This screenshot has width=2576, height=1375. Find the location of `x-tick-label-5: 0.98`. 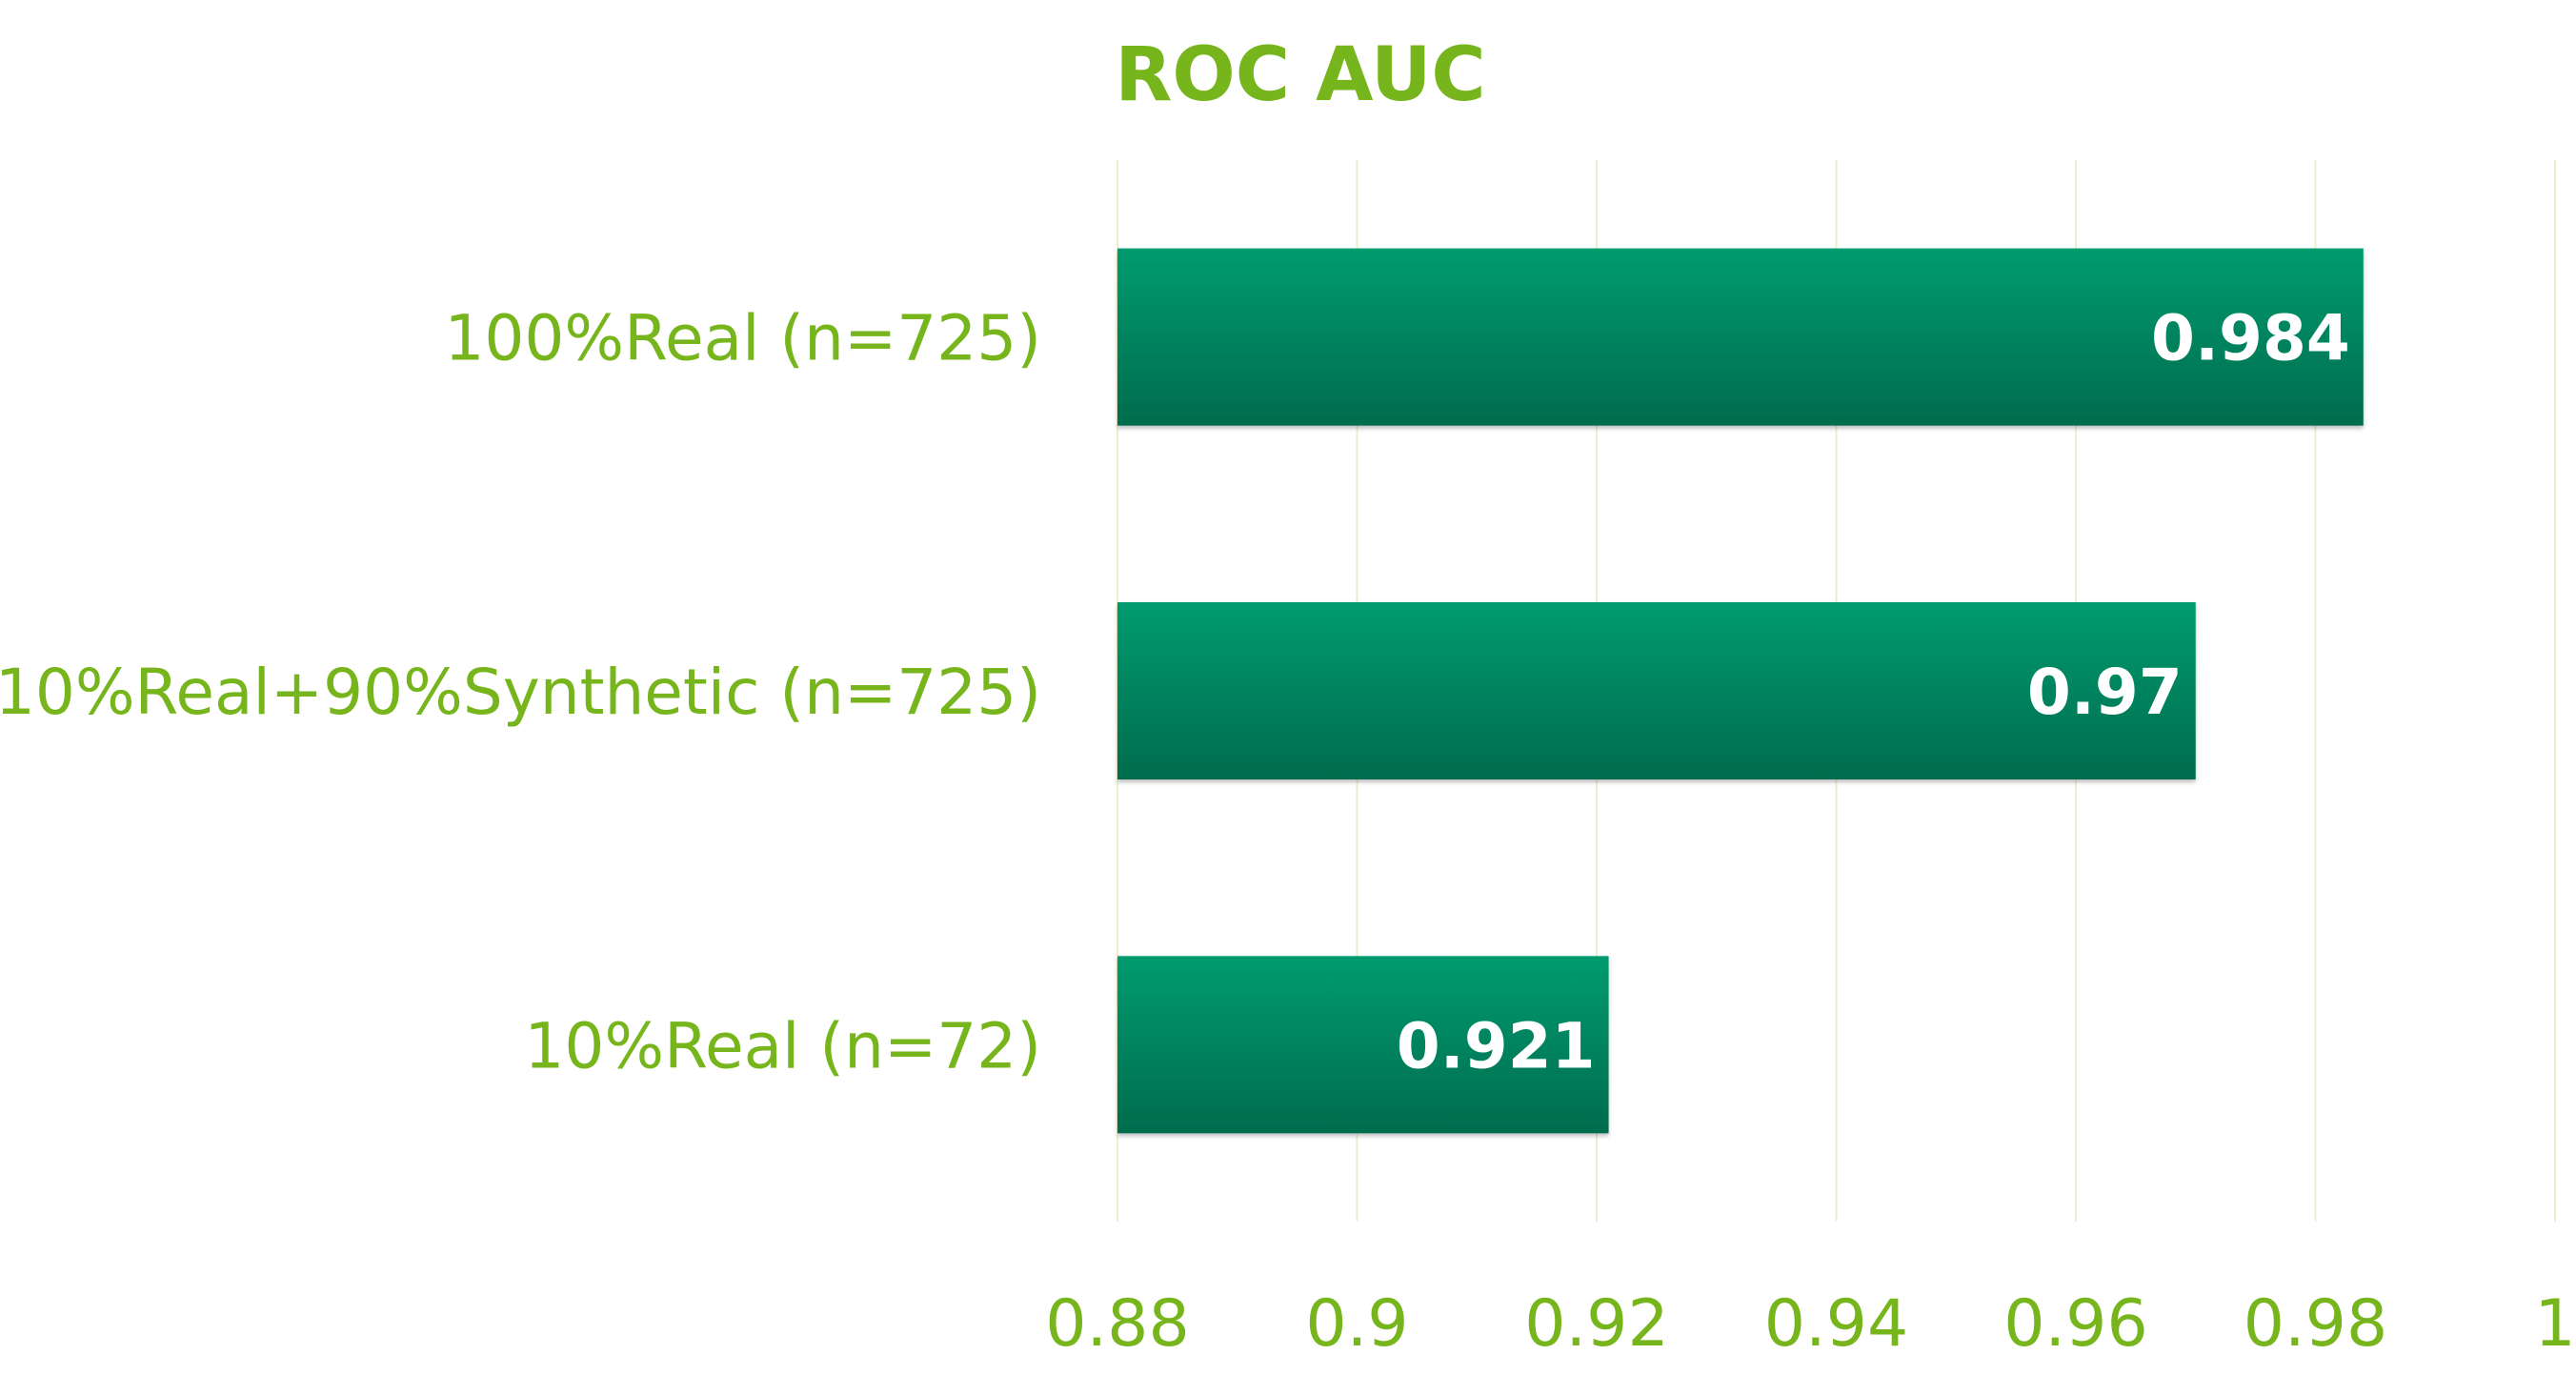

x-tick-label-5: 0.98 is located at coordinates (2316, 1324).